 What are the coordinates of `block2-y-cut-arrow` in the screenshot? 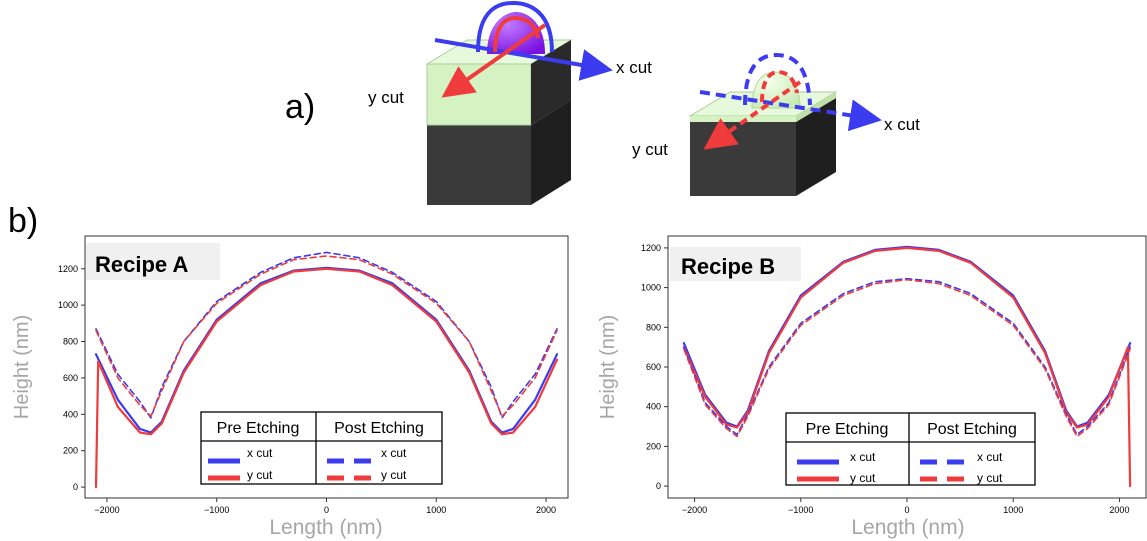 It's located at (752, 115).